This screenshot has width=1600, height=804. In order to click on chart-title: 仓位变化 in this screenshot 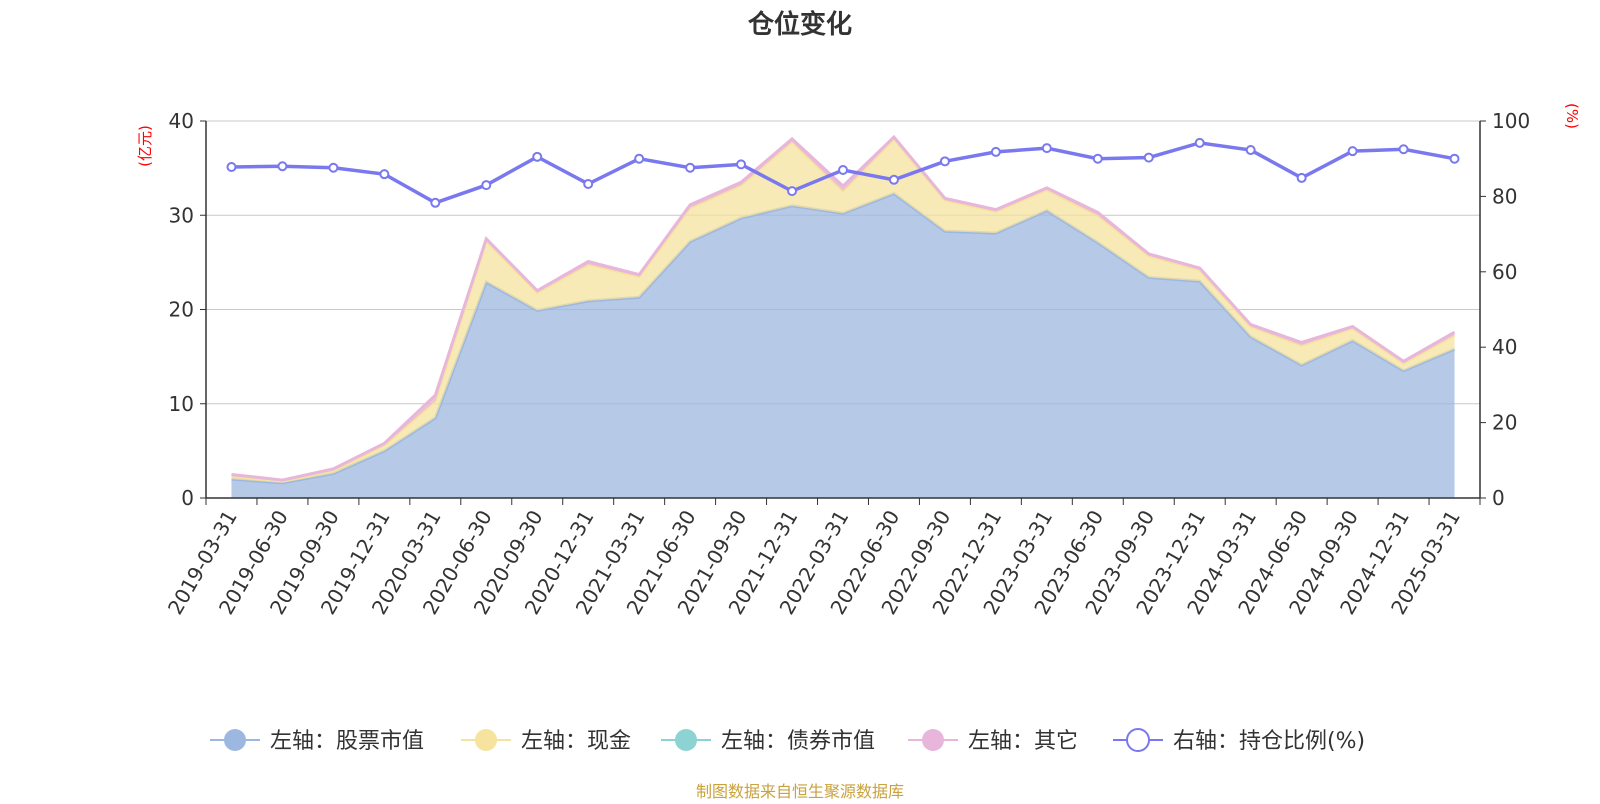, I will do `click(799, 24)`.